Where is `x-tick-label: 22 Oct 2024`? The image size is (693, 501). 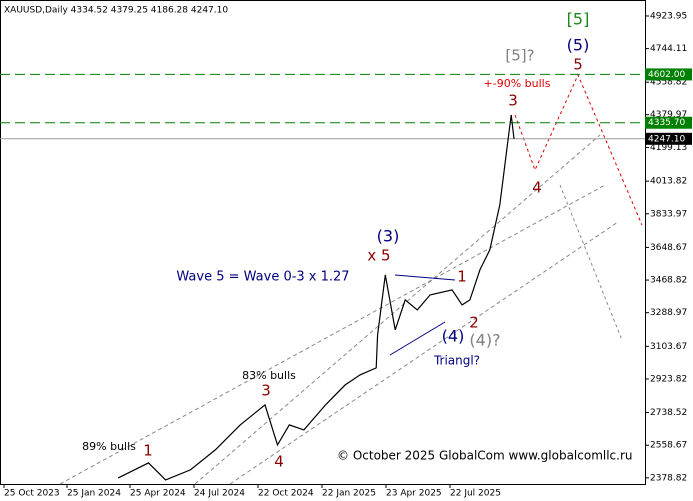 x-tick-label: 22 Oct 2024 is located at coordinates (286, 494).